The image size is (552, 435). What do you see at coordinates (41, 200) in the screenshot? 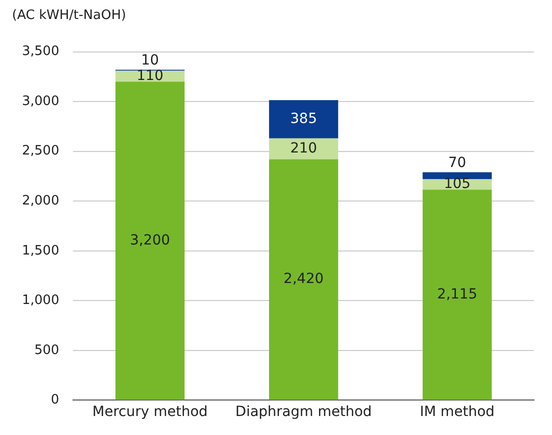
I see `y-tick-label: 2,000` at bounding box center [41, 200].